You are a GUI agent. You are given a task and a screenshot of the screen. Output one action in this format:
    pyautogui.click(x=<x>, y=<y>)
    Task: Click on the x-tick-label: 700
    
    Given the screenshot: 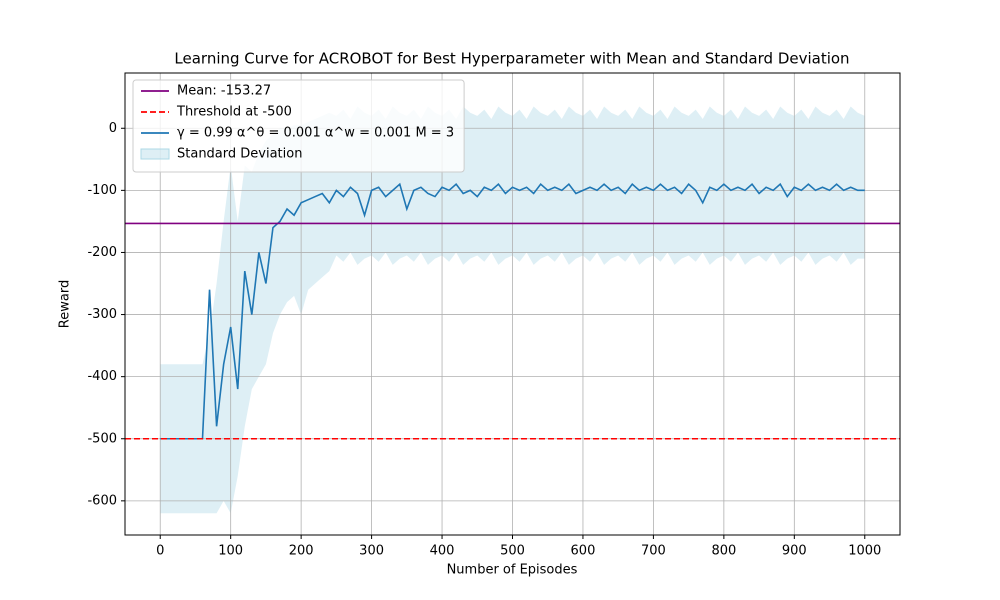 What is the action you would take?
    pyautogui.click(x=653, y=551)
    